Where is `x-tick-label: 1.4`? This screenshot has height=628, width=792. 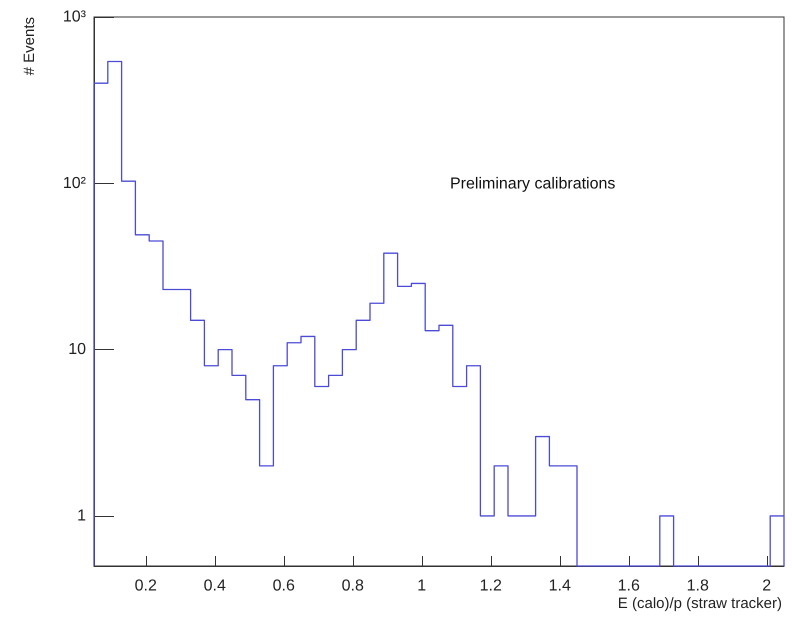
x-tick-label: 1.4 is located at coordinates (559, 586).